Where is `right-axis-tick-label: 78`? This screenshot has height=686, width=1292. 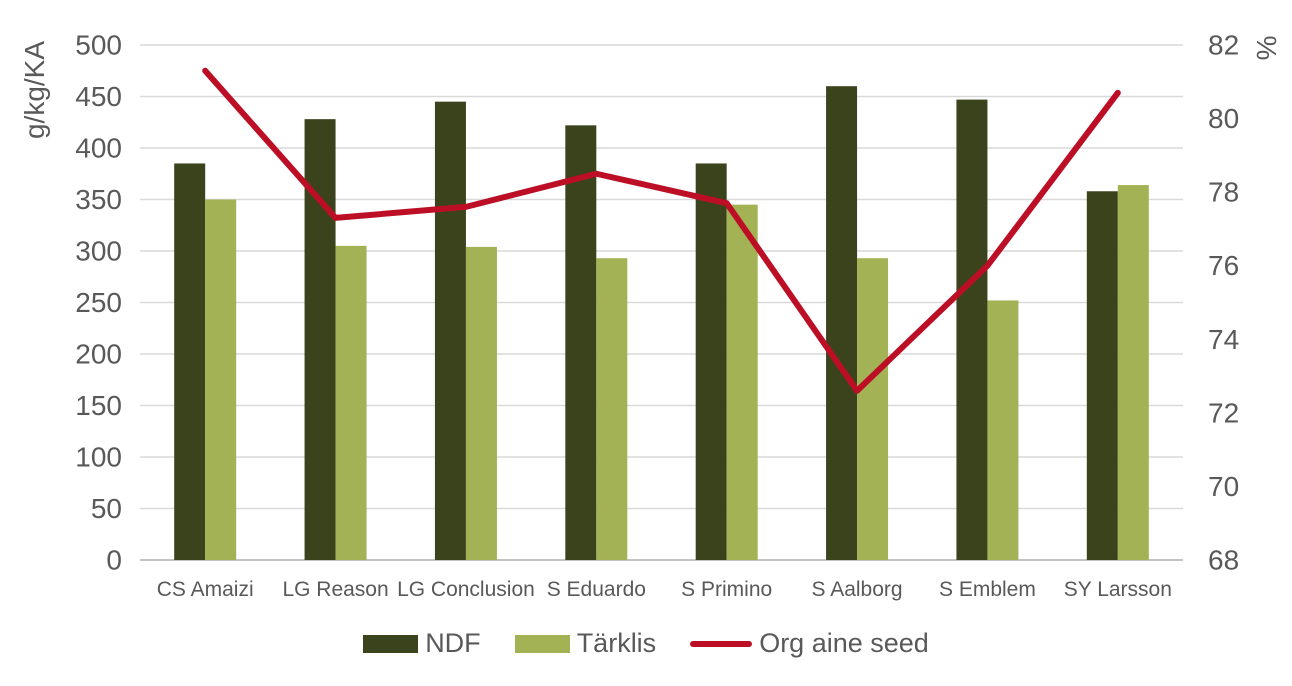
right-axis-tick-label: 78 is located at coordinates (1223, 192).